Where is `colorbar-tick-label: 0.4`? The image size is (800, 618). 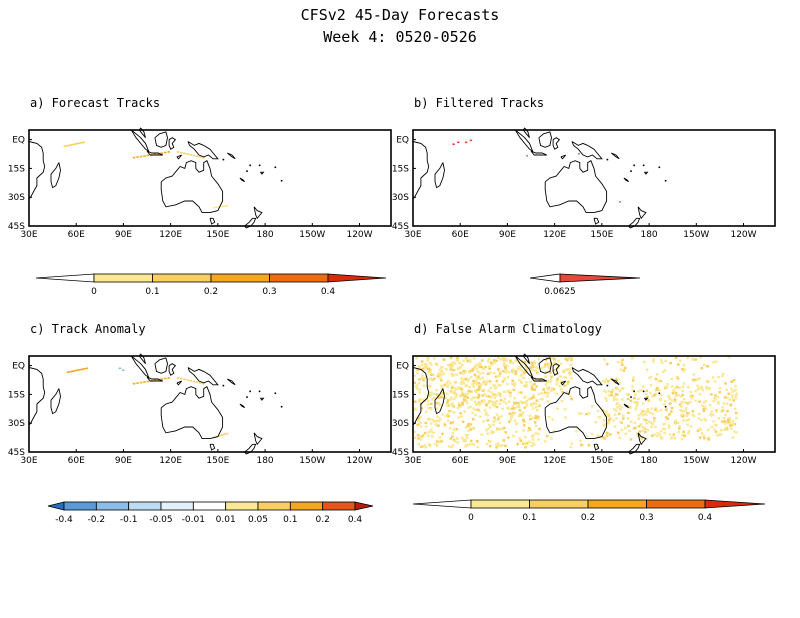 colorbar-tick-label: 0.4 is located at coordinates (705, 518).